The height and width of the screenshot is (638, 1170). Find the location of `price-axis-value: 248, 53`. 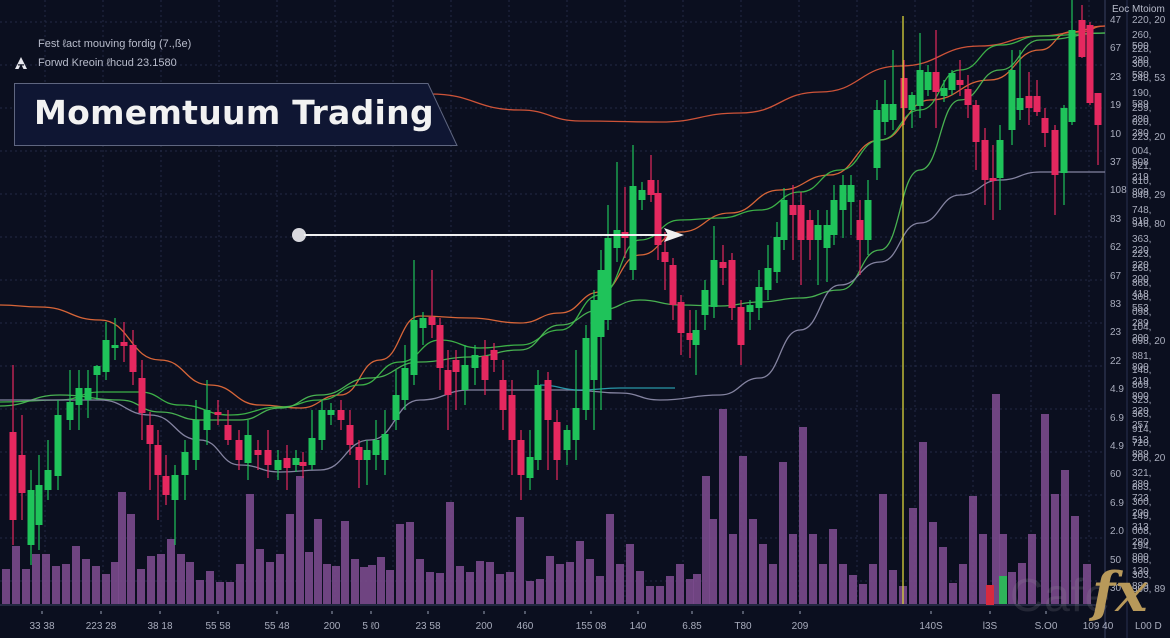

price-axis-value: 248, 53 is located at coordinates (1149, 79).